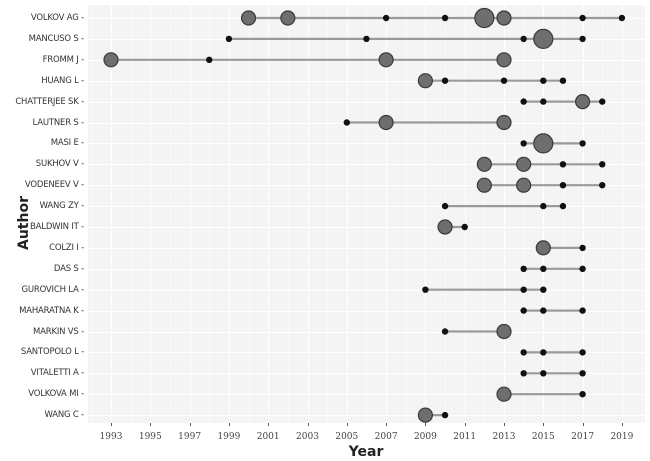 The width and height of the screenshot is (650, 461). I want to click on x-tick-label: 1997, so click(190, 437).